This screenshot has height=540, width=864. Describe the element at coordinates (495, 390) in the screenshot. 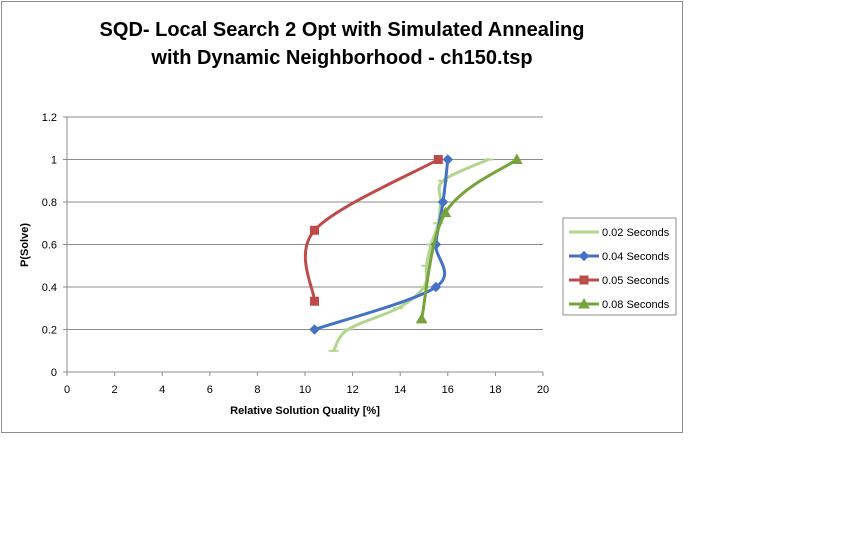

I see `x-tick-label: 18` at that location.